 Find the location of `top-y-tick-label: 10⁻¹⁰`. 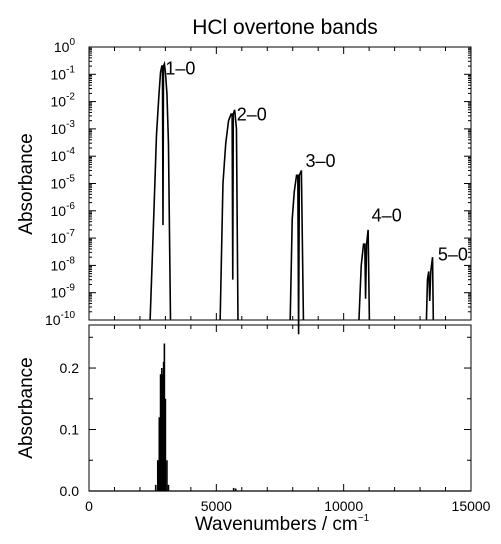

top-y-tick-label: 10⁻¹⁰ is located at coordinates (60, 319).